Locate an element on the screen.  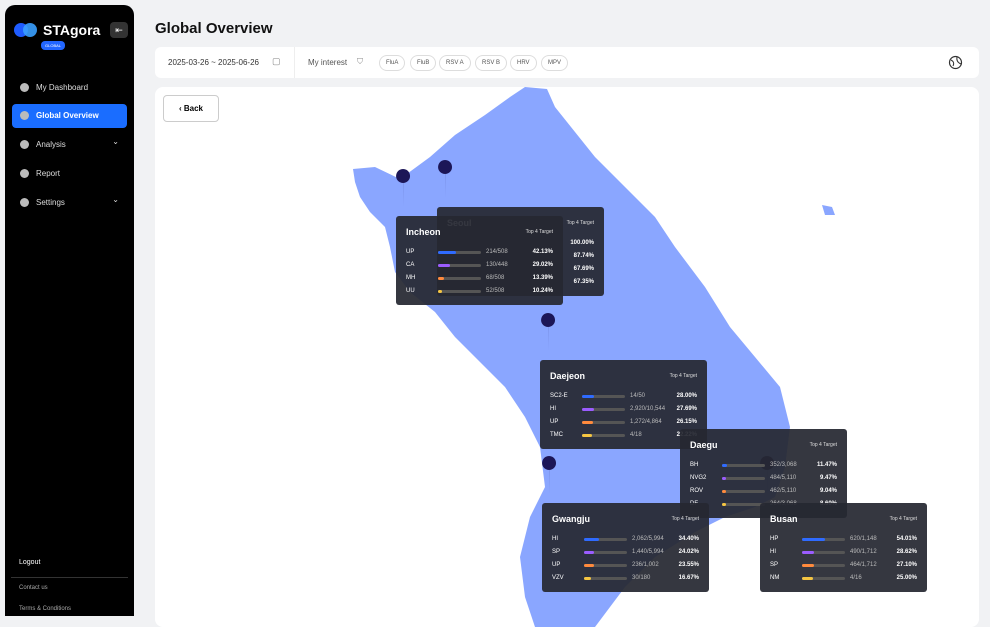
target-row: SC2-E 14/50 28.00% is located at coordinates (623, 398).